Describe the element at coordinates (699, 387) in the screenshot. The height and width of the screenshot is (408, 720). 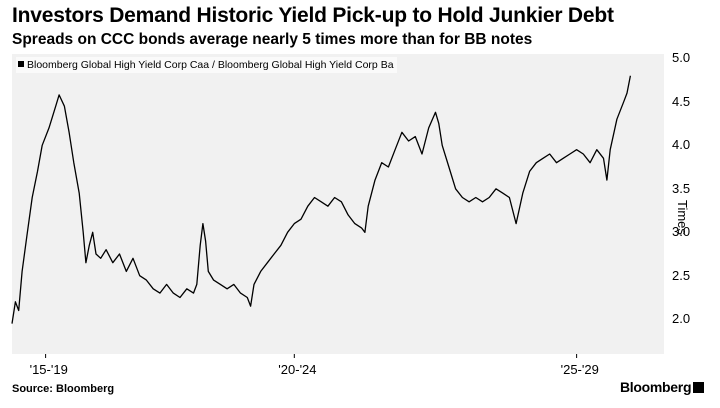
I see `bloomberg-mark-icon` at that location.